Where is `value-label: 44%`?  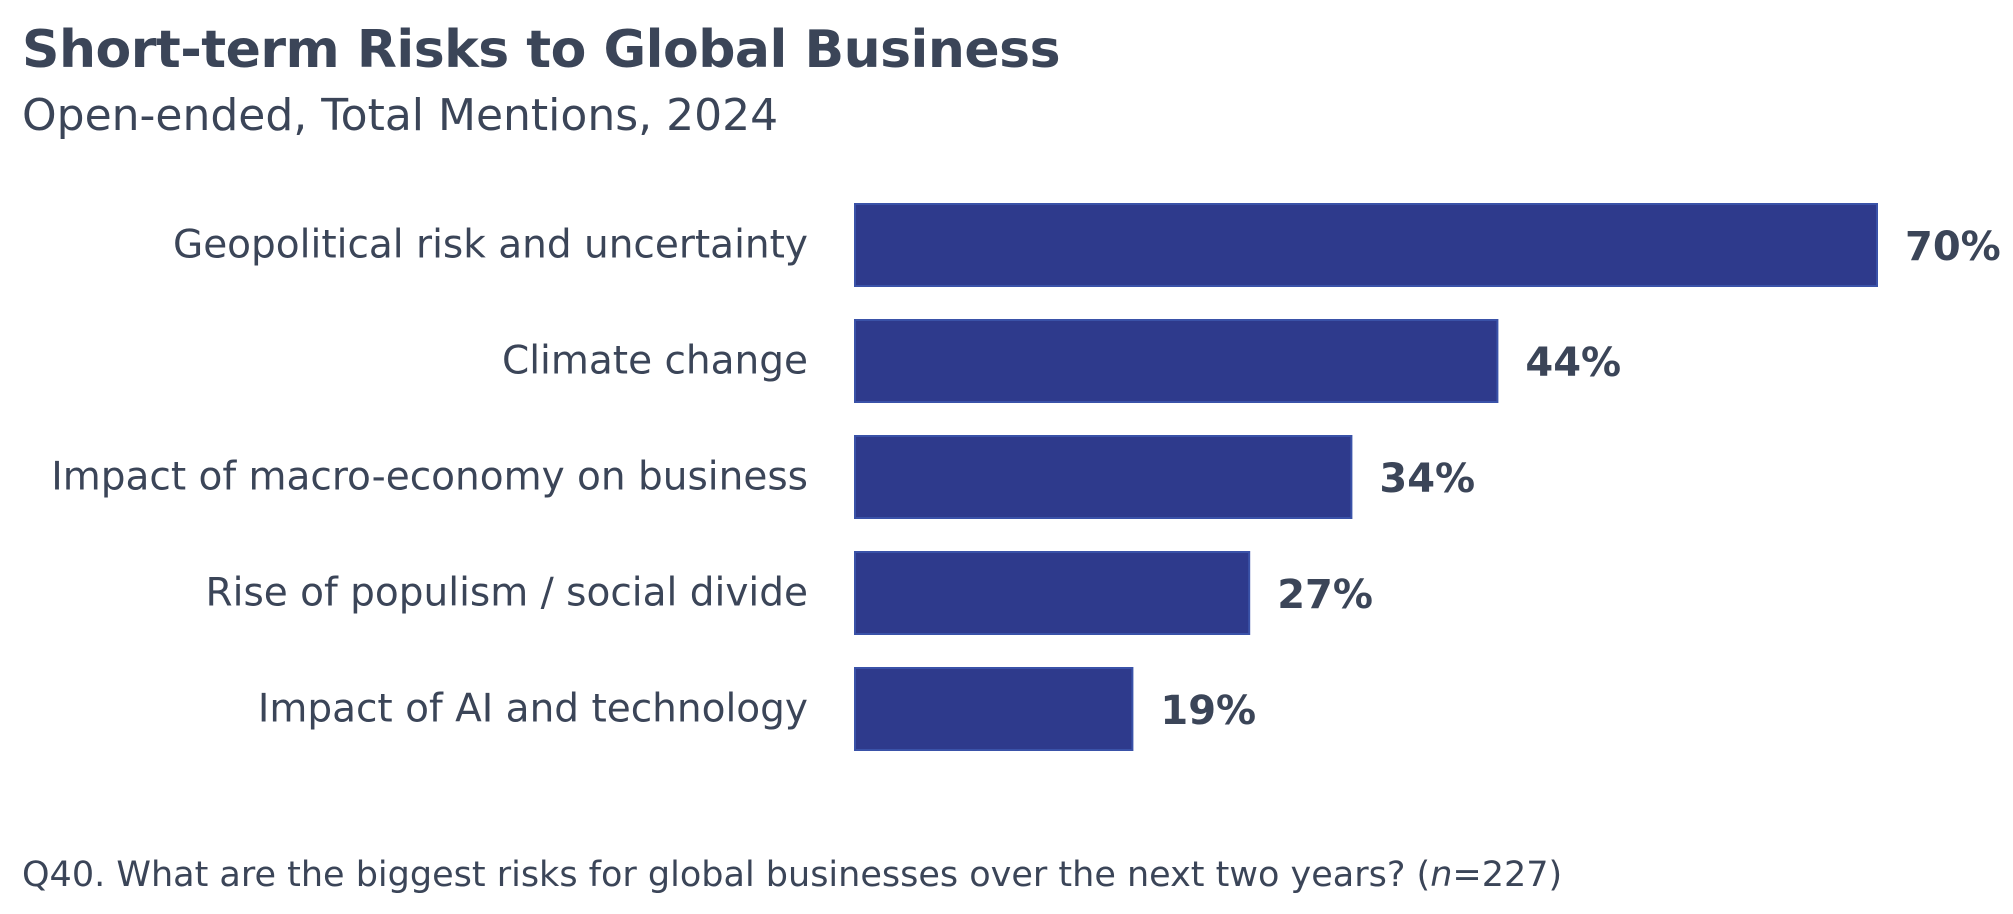 value-label: 44% is located at coordinates (1573, 363).